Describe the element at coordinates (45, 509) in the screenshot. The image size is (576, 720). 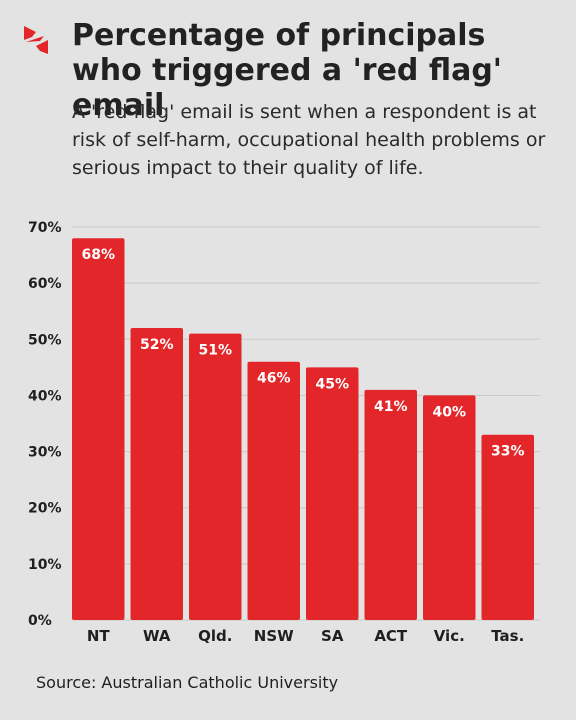
I see `y-tick-label: 20%` at that location.